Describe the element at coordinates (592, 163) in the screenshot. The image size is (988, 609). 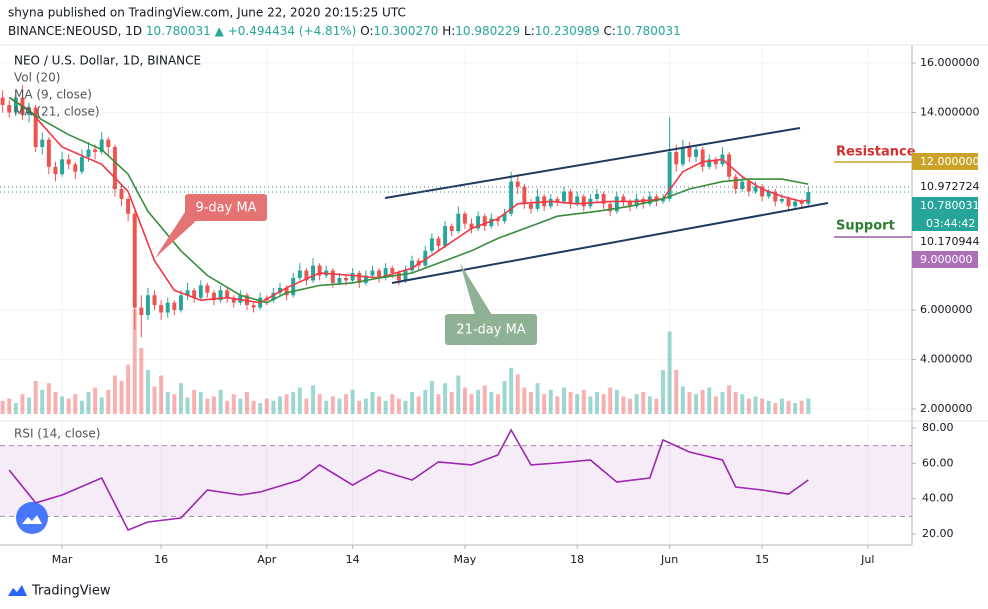
I see `trend-line-upper` at that location.